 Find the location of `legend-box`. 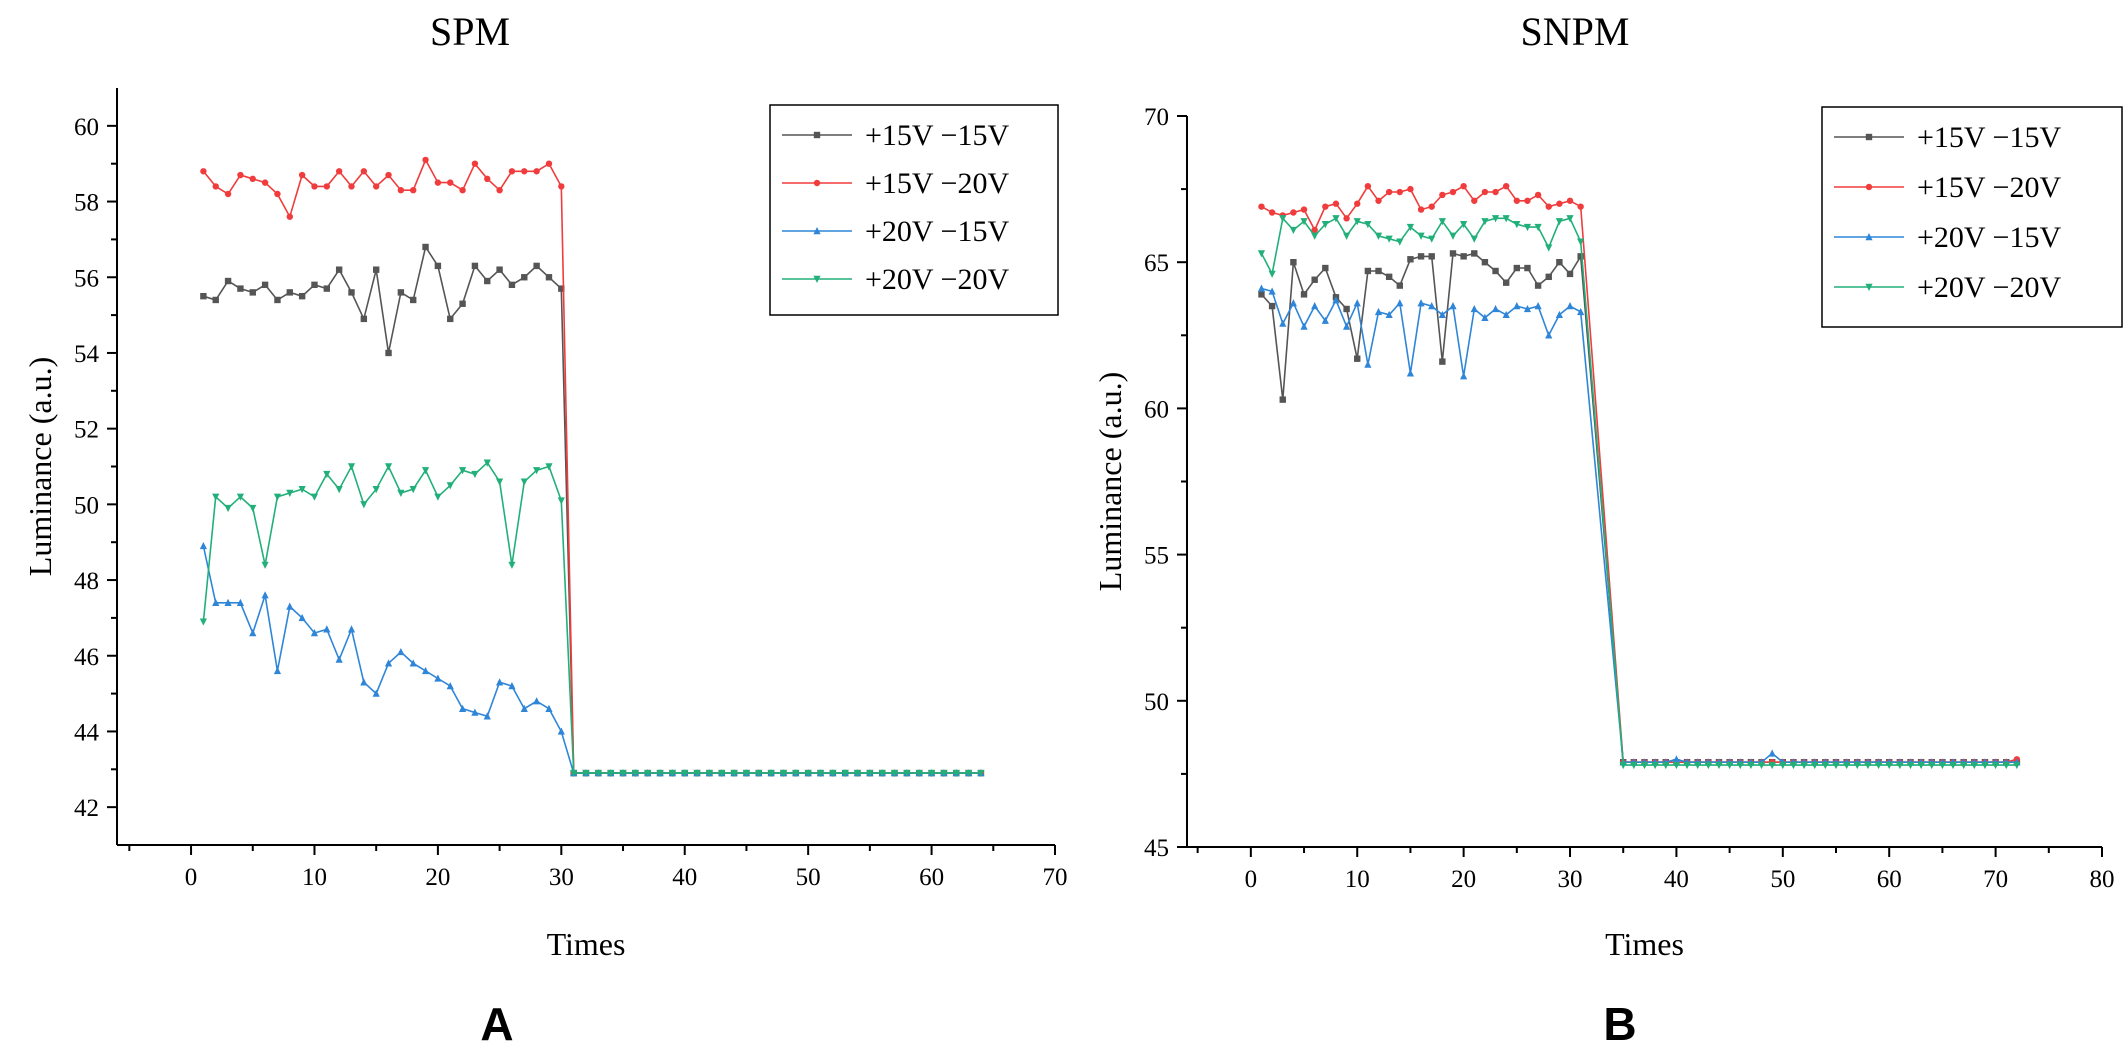

legend-box is located at coordinates (1972, 217).